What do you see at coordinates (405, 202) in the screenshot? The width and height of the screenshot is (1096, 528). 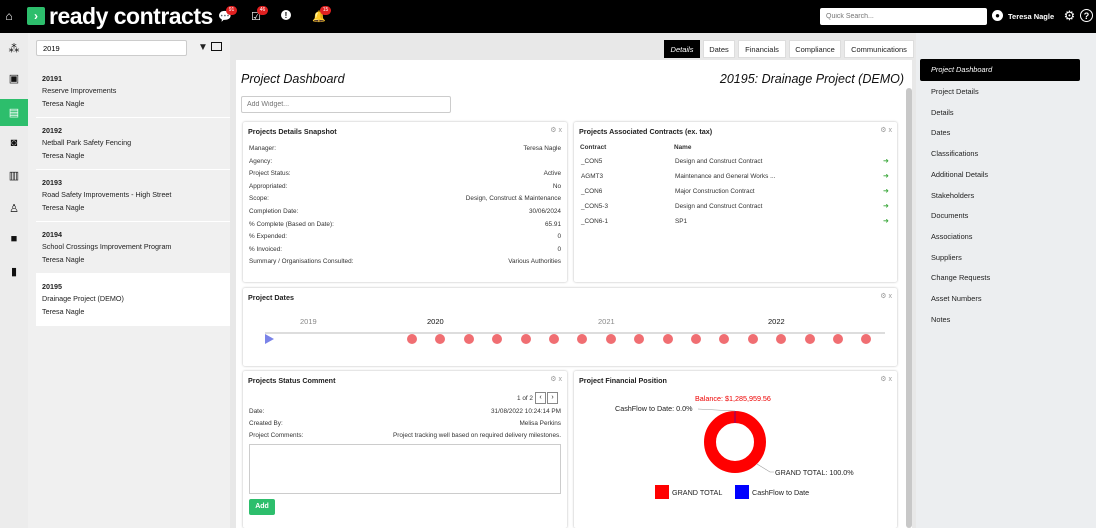 I see `snapshot-card: Projects Details Snapshot ⚙ x` at bounding box center [405, 202].